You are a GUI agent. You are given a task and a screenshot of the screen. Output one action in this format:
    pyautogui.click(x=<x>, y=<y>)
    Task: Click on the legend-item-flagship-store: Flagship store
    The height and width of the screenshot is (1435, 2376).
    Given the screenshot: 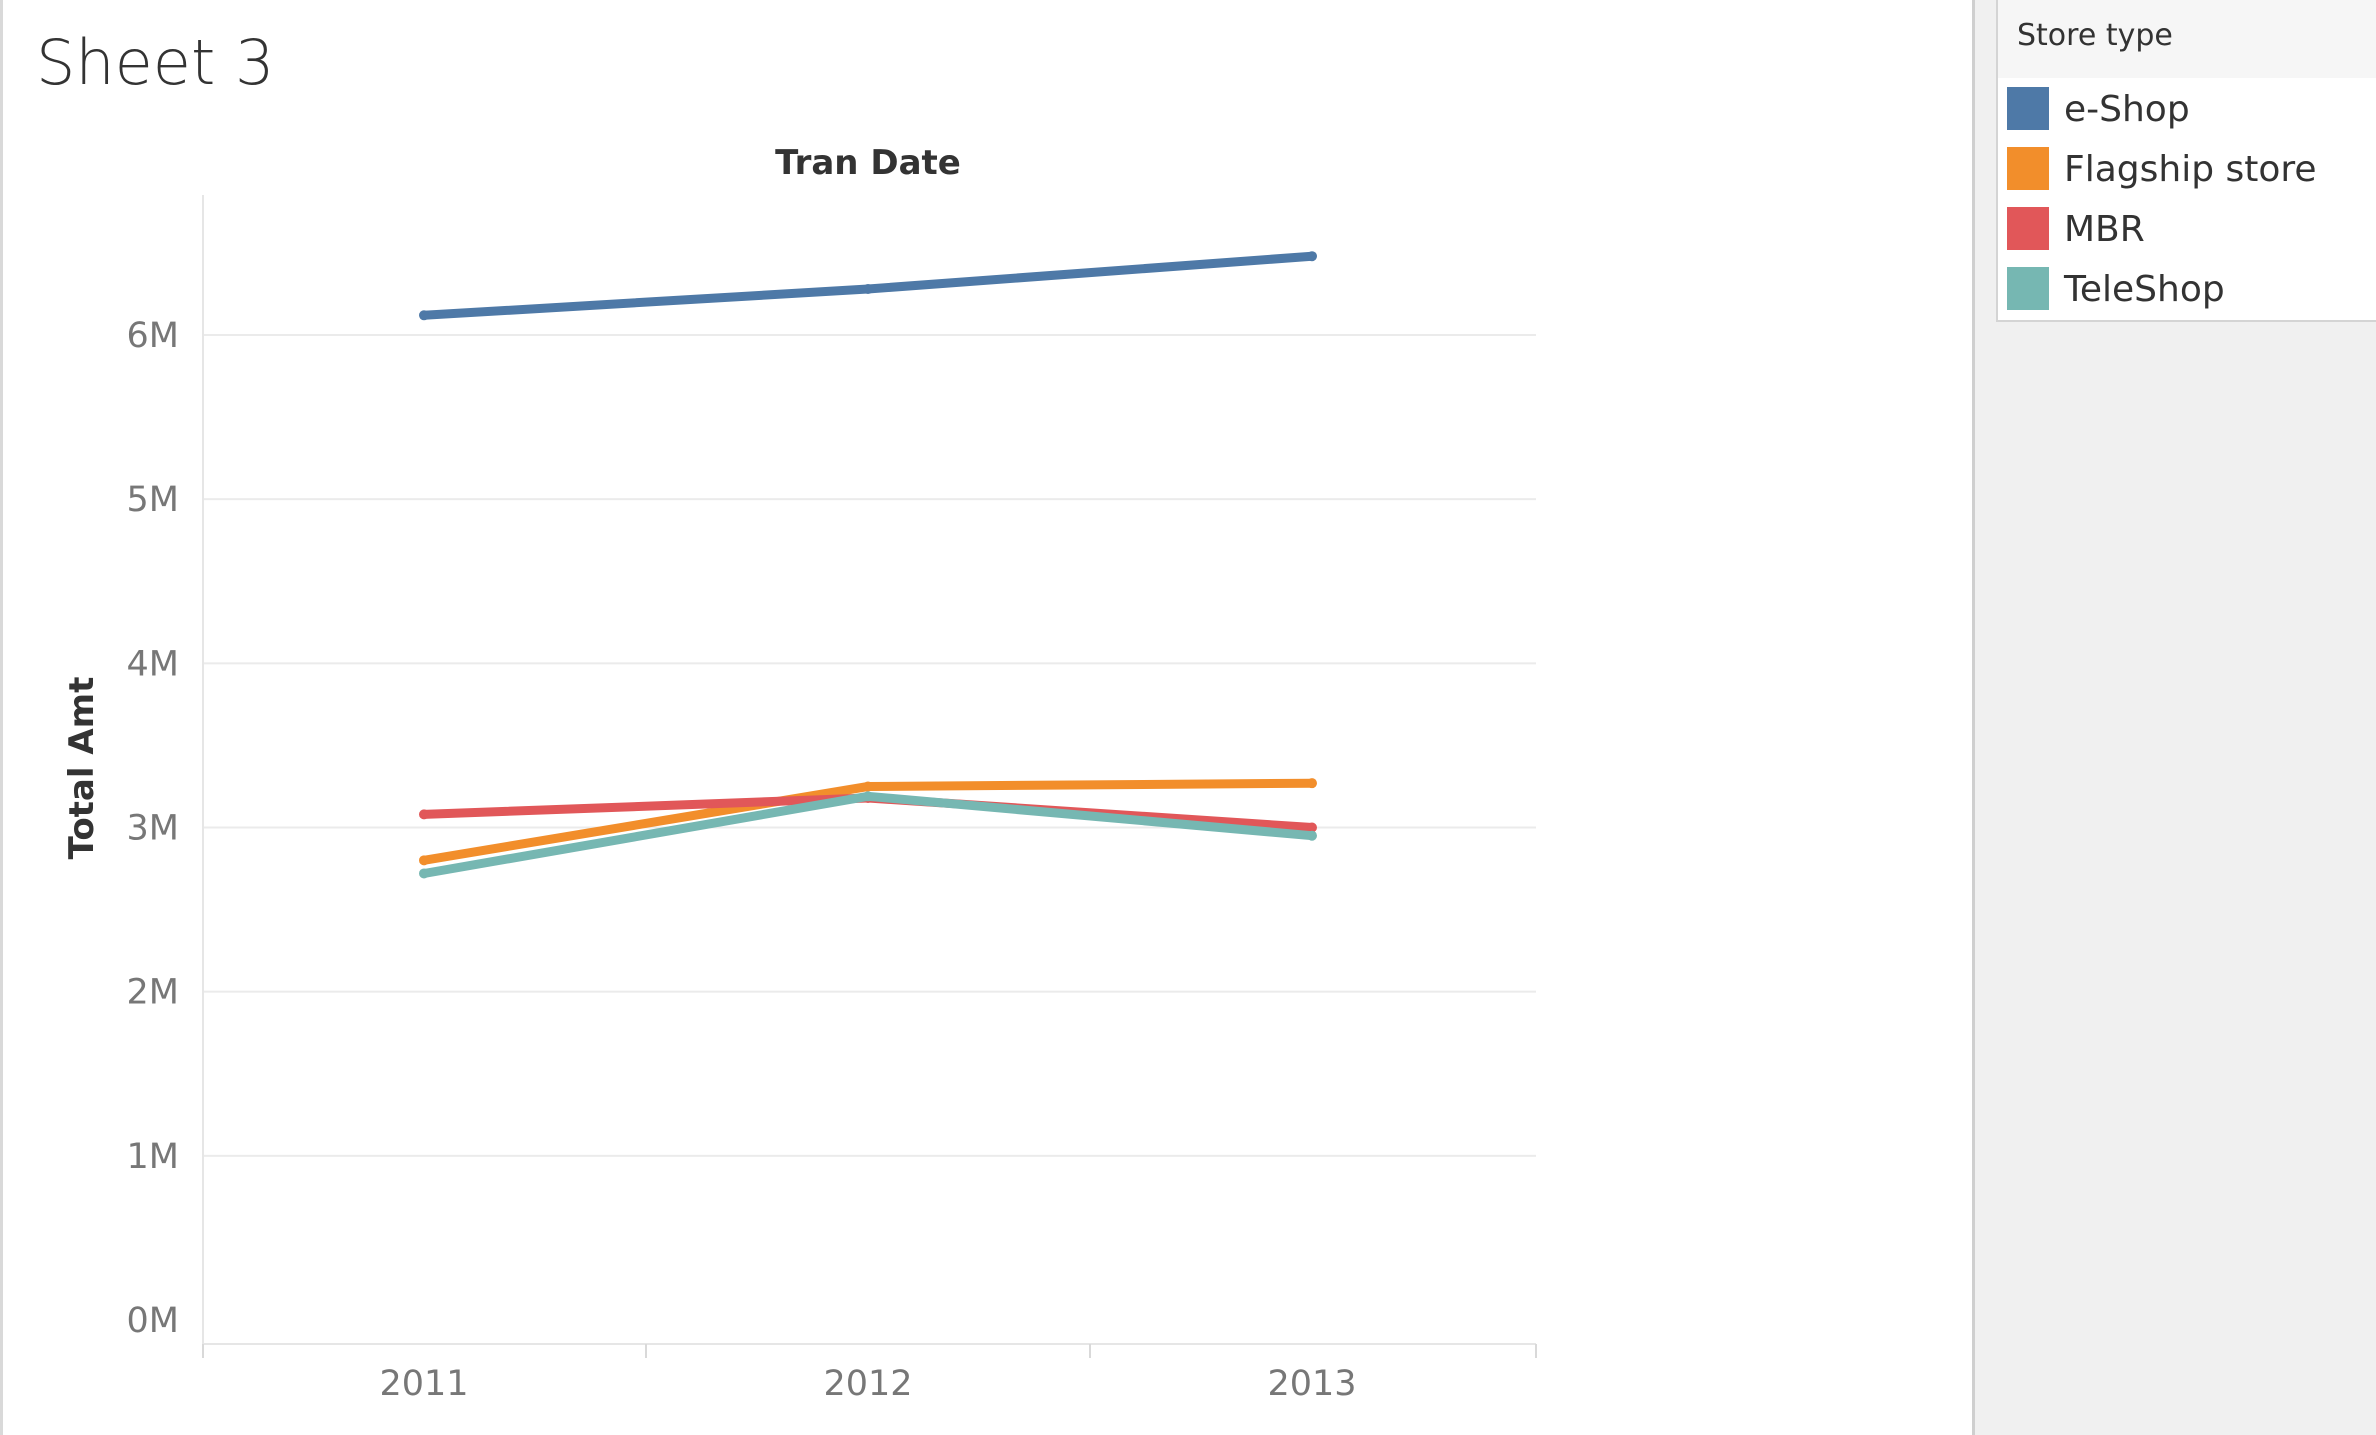 What is the action you would take?
    pyautogui.click(x=2187, y=171)
    